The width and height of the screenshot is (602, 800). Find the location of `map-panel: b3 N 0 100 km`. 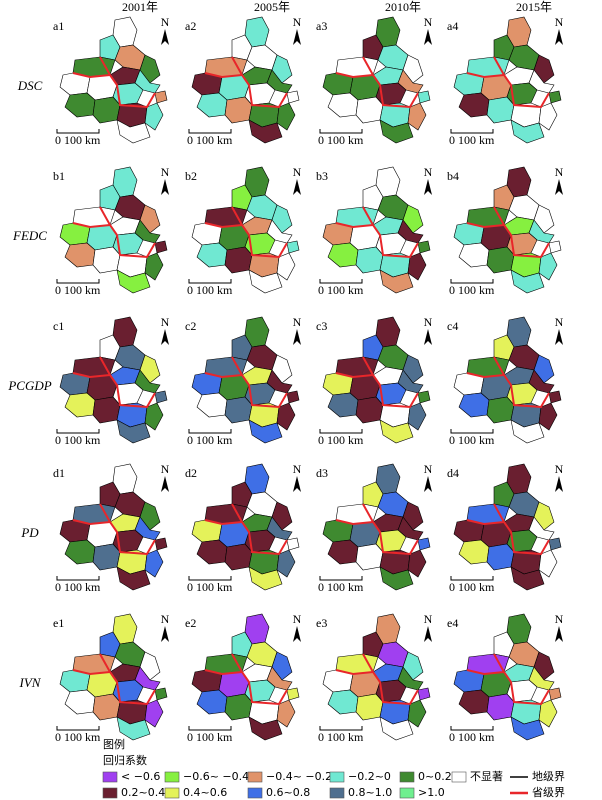

map-panel: b3 N 0 100 km is located at coordinates (374, 231).